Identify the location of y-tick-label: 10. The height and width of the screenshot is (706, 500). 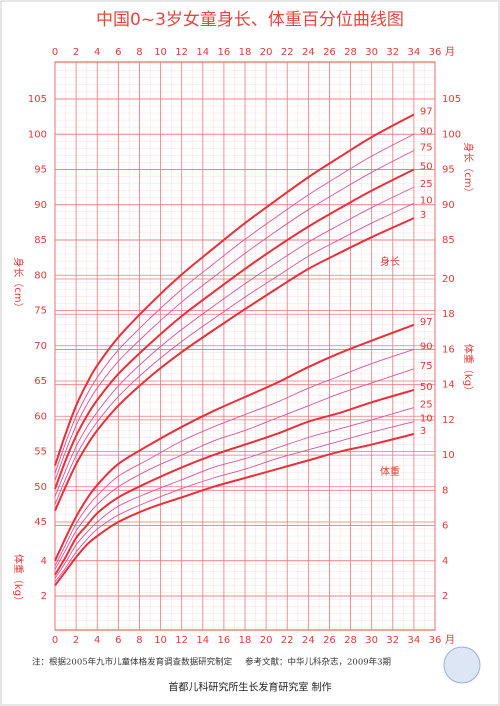
(448, 455).